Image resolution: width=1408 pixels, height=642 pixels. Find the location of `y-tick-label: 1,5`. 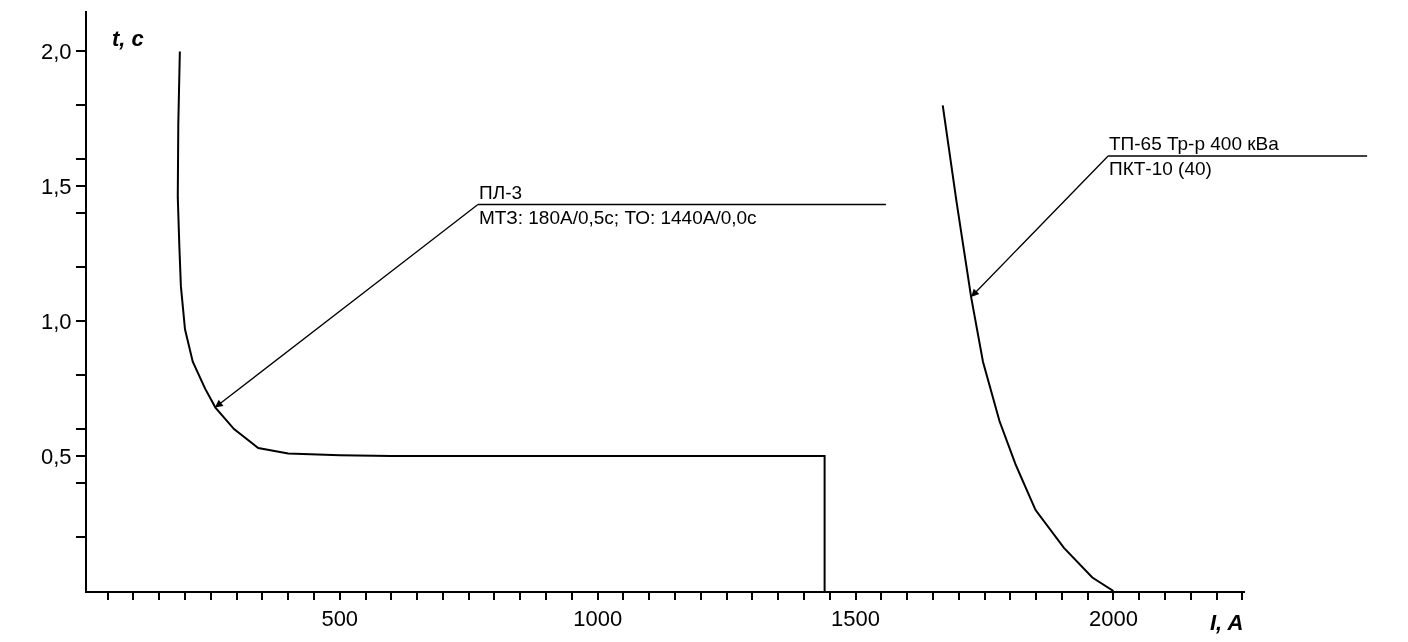

y-tick-label: 1,5 is located at coordinates (56, 187).